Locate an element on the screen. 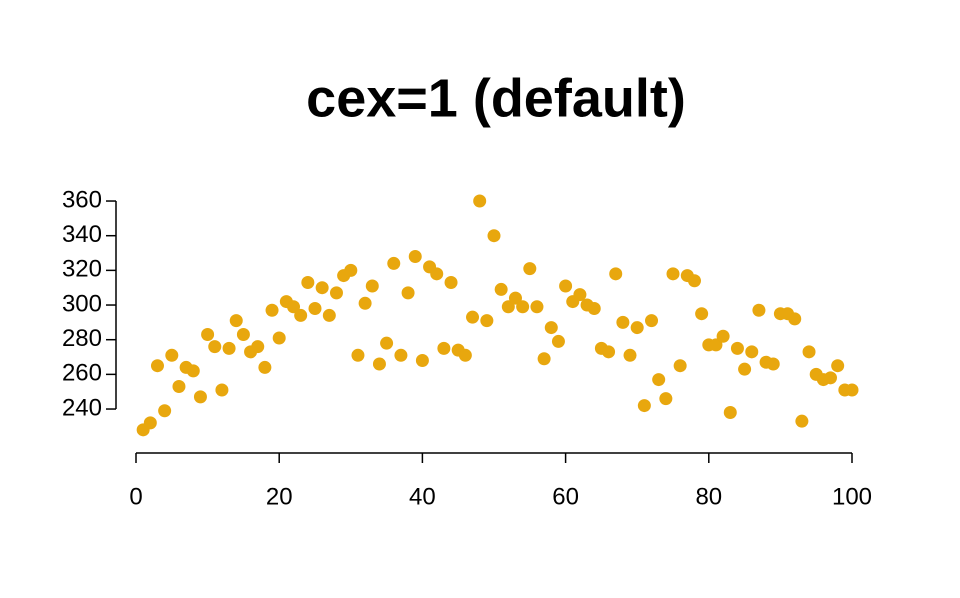 This screenshot has width=960, height=598. y-tick-label: 320 is located at coordinates (82, 269).